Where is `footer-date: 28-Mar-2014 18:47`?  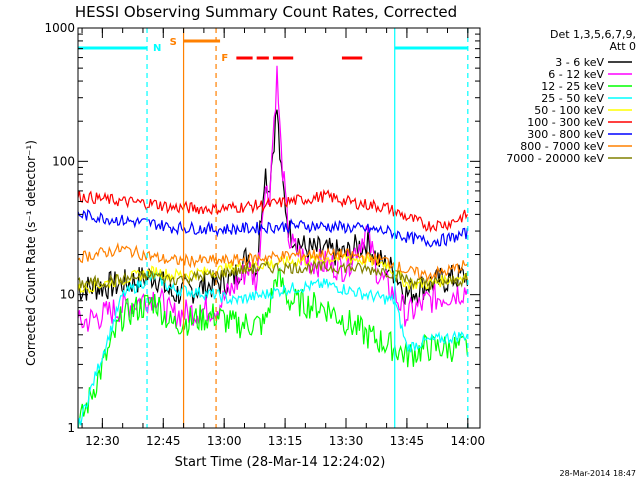
footer-date: 28-Mar-2014 18:47 is located at coordinates (598, 473).